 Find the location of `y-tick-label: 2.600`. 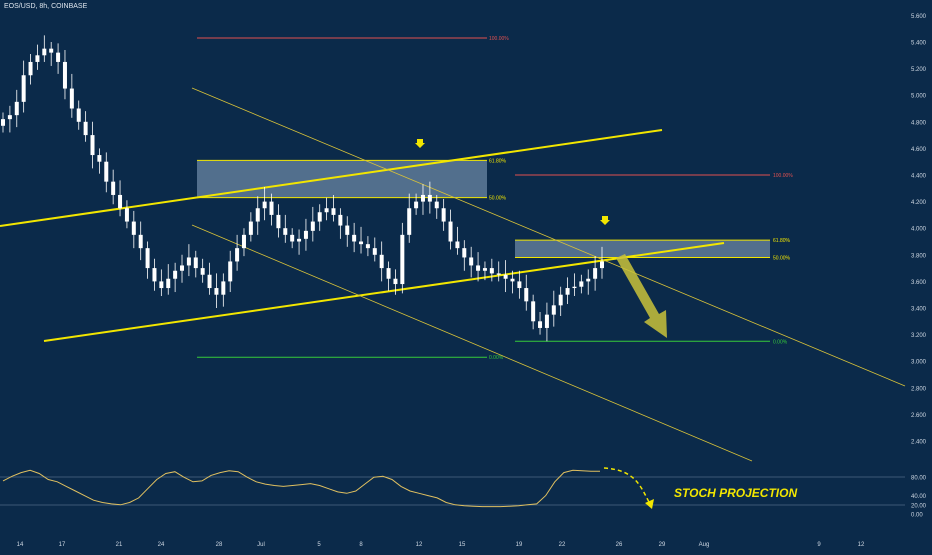

y-tick-label: 2.600 is located at coordinates (919, 416).